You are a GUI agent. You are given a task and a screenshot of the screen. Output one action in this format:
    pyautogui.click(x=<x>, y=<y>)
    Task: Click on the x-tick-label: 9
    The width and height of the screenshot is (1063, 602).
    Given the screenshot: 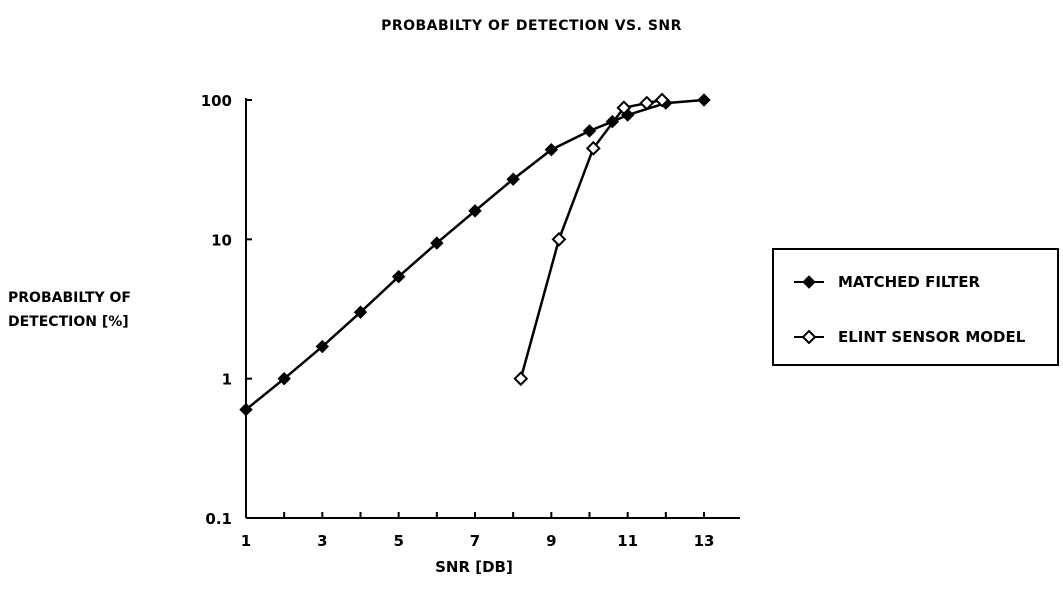 What is the action you would take?
    pyautogui.click(x=551, y=541)
    